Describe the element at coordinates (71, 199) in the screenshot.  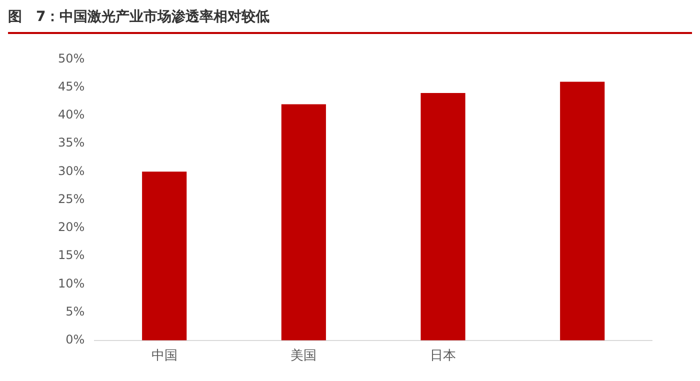
I see `y-tick-label: 25%` at that location.